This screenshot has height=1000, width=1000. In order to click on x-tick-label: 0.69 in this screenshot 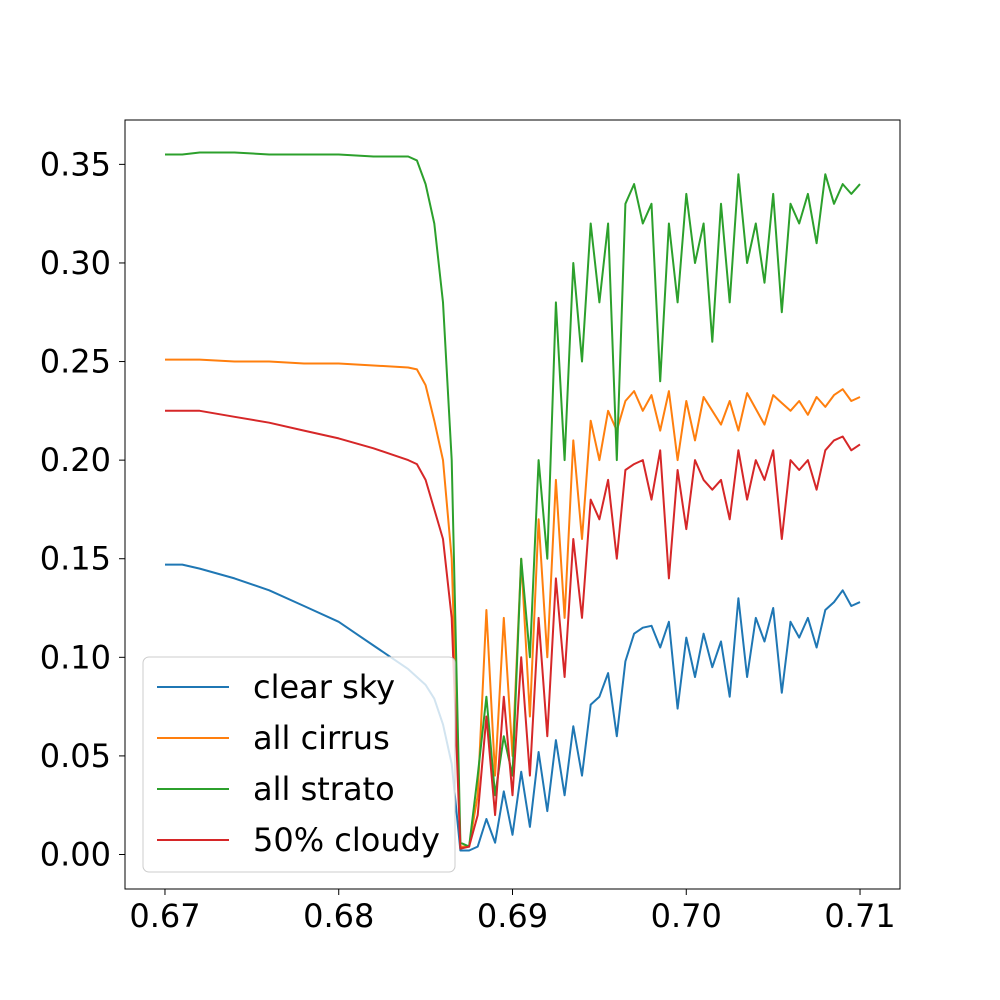, I will do `click(512, 916)`.